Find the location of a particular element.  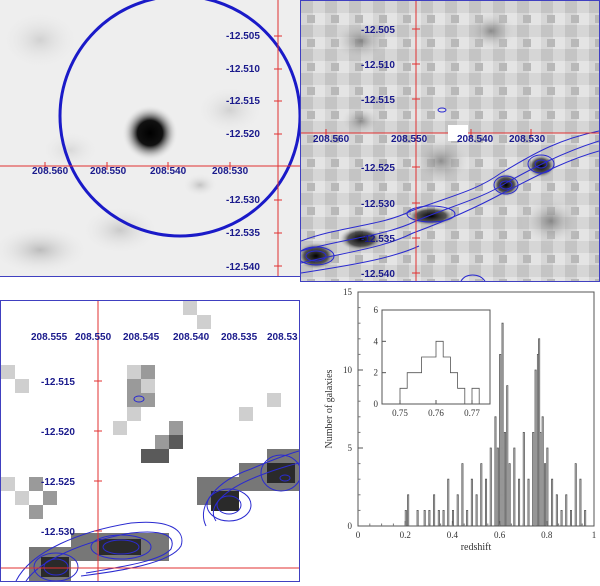

y-tick-label: 0 is located at coordinates (350, 526).